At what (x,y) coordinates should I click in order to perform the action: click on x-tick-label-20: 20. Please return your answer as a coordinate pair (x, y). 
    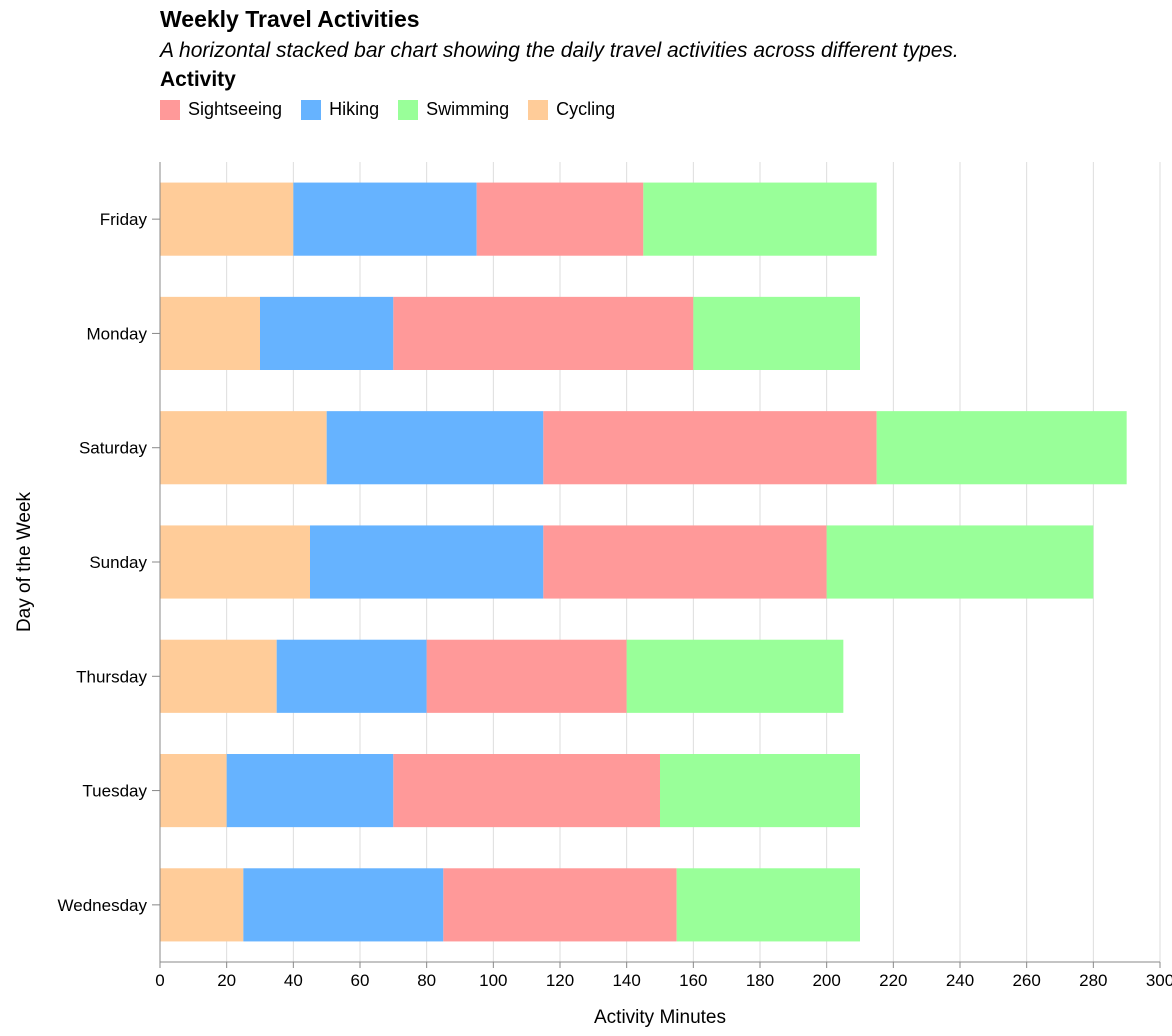
    Looking at the image, I should click on (226, 980).